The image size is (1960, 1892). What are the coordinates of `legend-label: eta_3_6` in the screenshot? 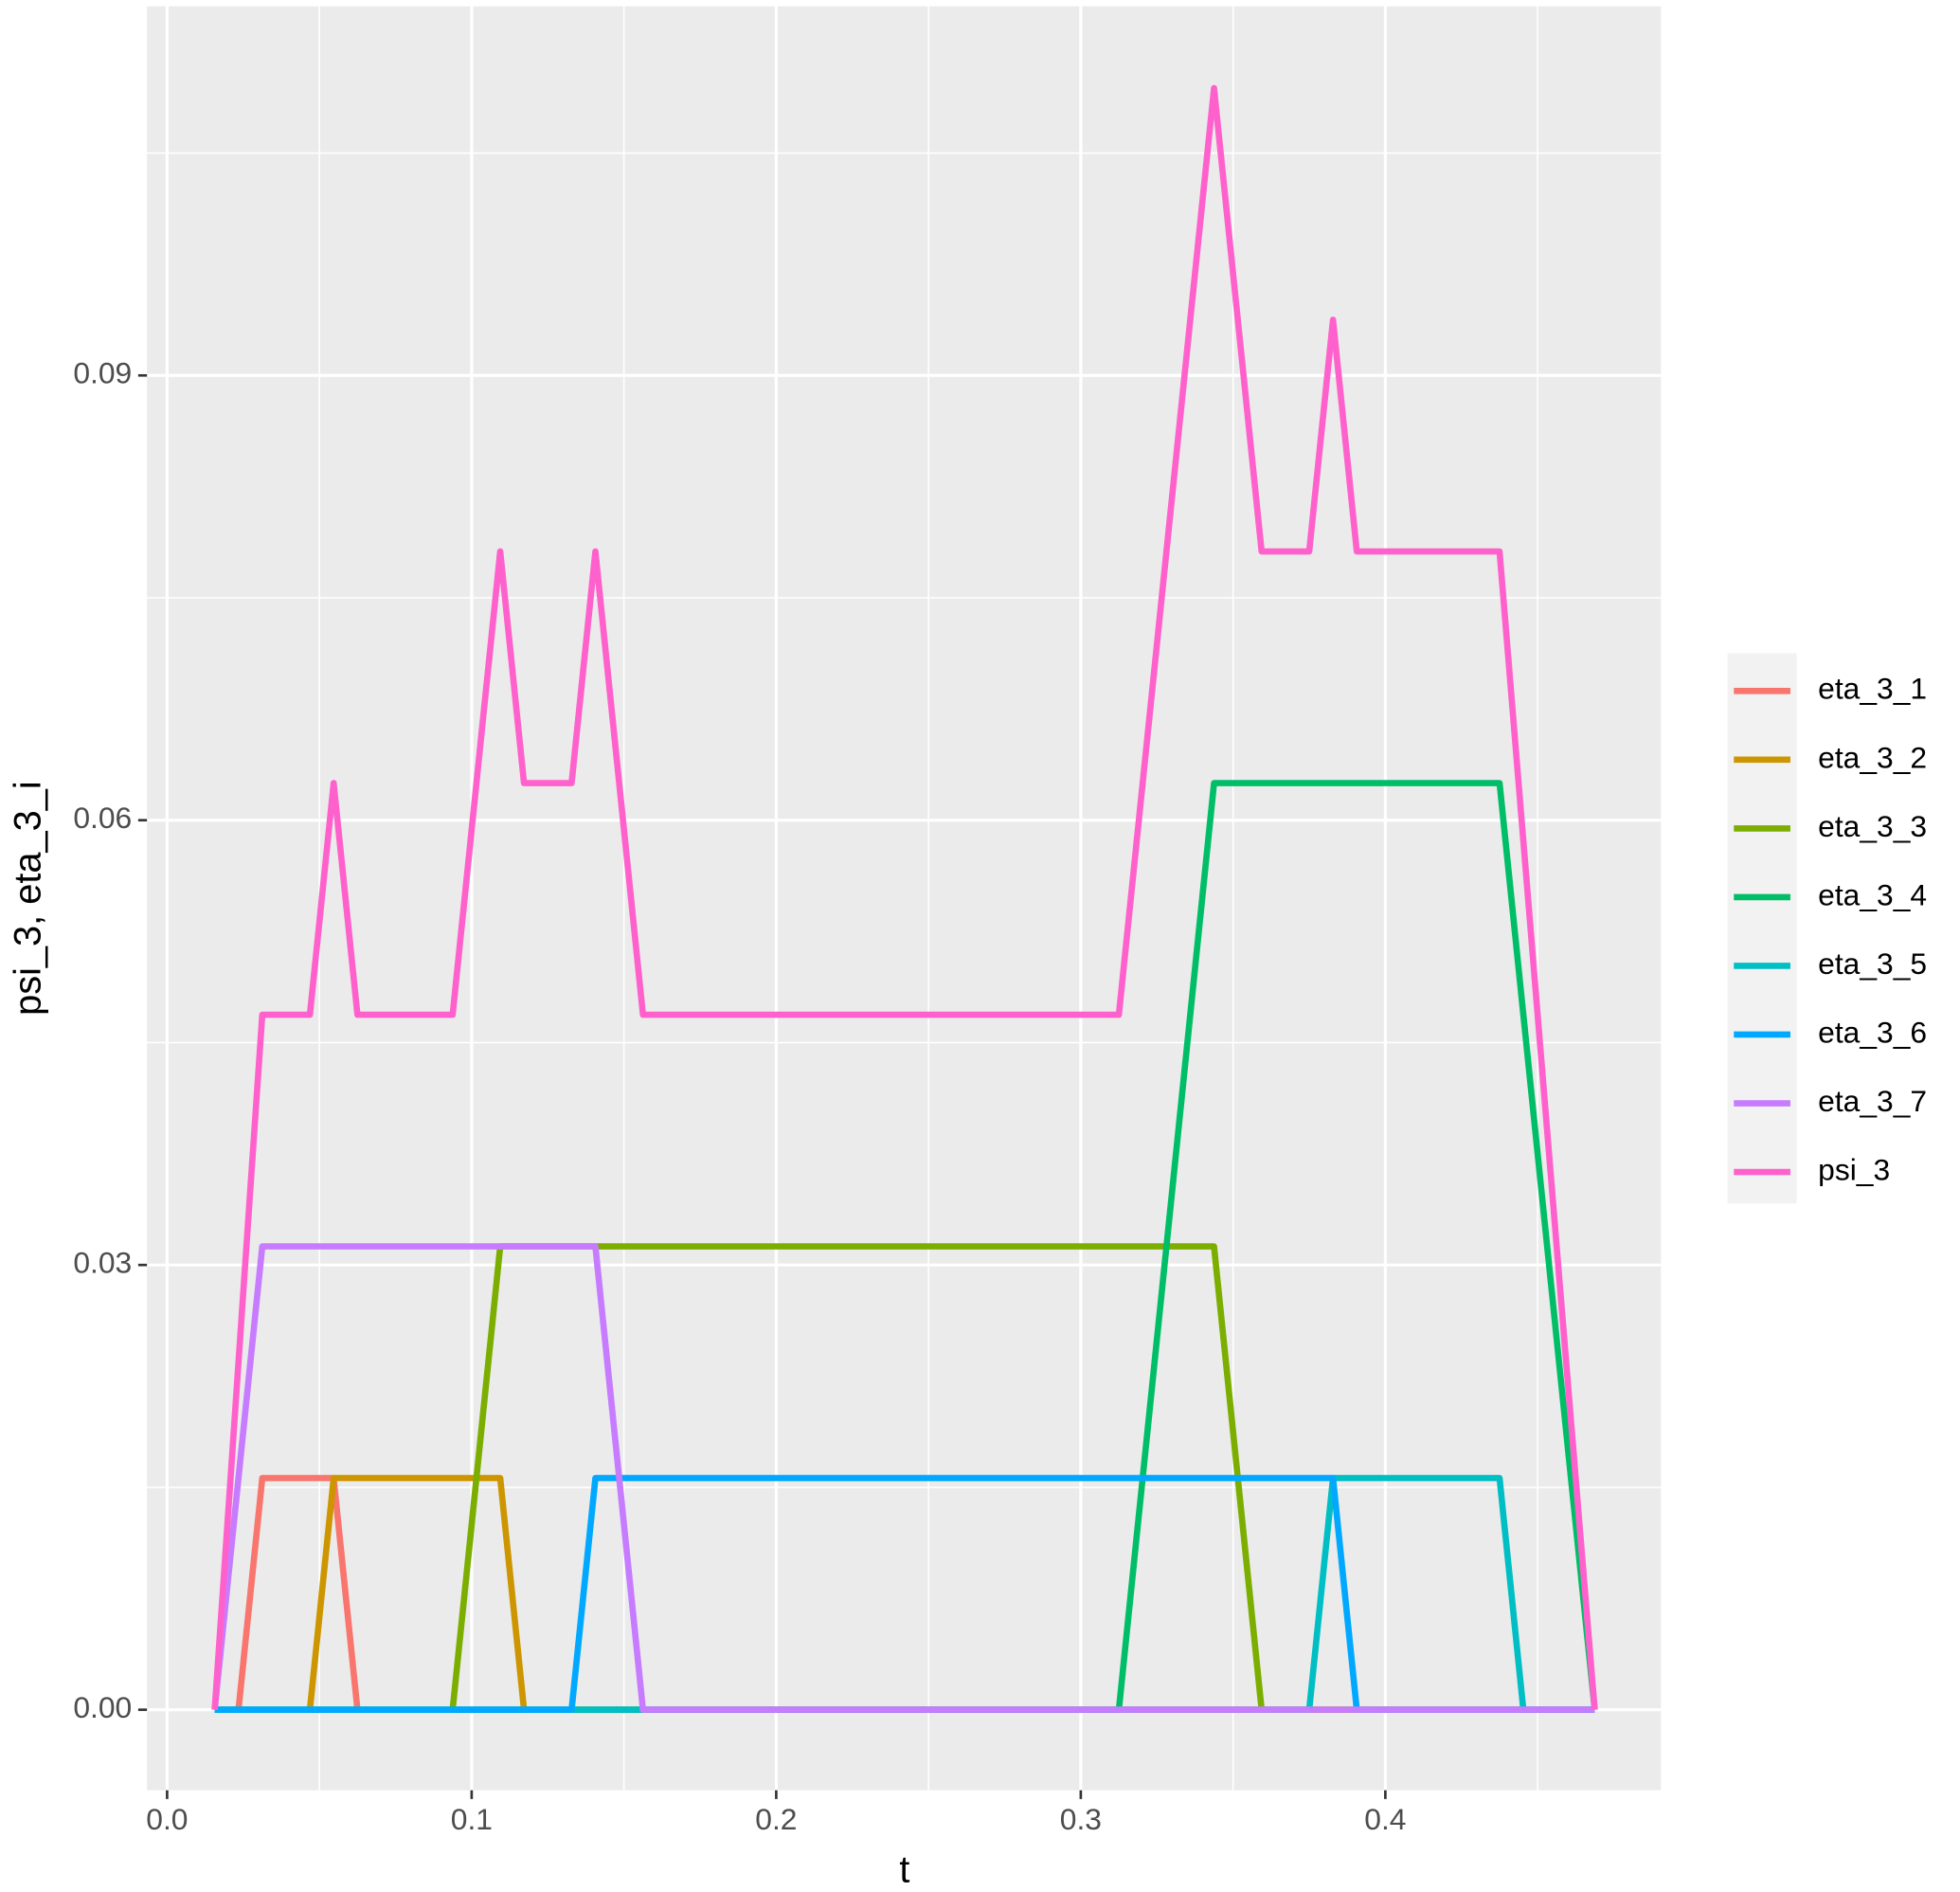 It's located at (1873, 1032).